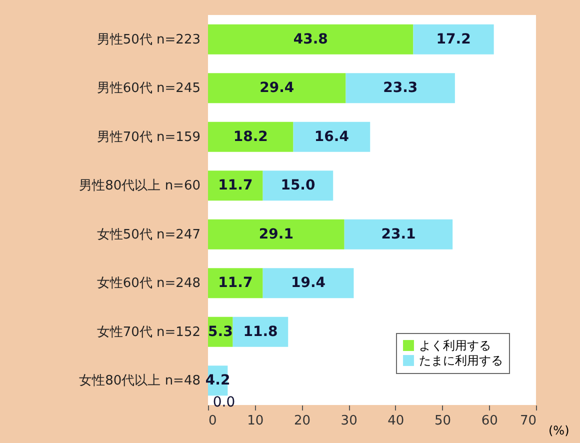 This screenshot has height=443, width=580. Describe the element at coordinates (217, 380) in the screenshot. I see `data-label: 4.2` at that location.